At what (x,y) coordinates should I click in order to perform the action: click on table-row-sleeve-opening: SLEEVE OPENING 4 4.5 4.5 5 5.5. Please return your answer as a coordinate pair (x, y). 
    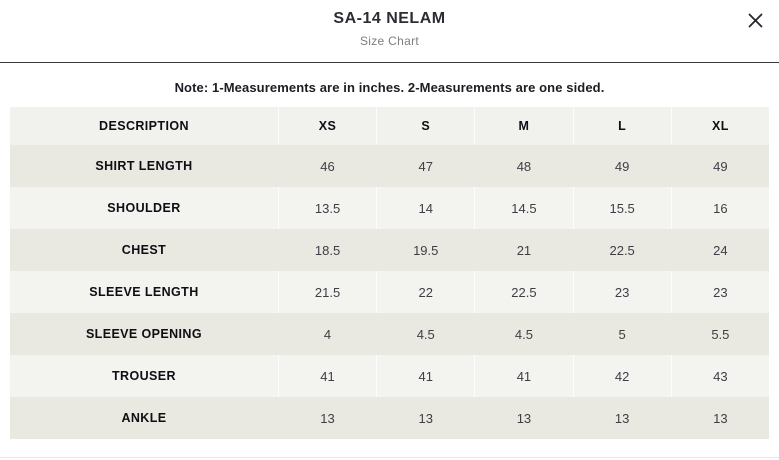
    Looking at the image, I should click on (389, 334).